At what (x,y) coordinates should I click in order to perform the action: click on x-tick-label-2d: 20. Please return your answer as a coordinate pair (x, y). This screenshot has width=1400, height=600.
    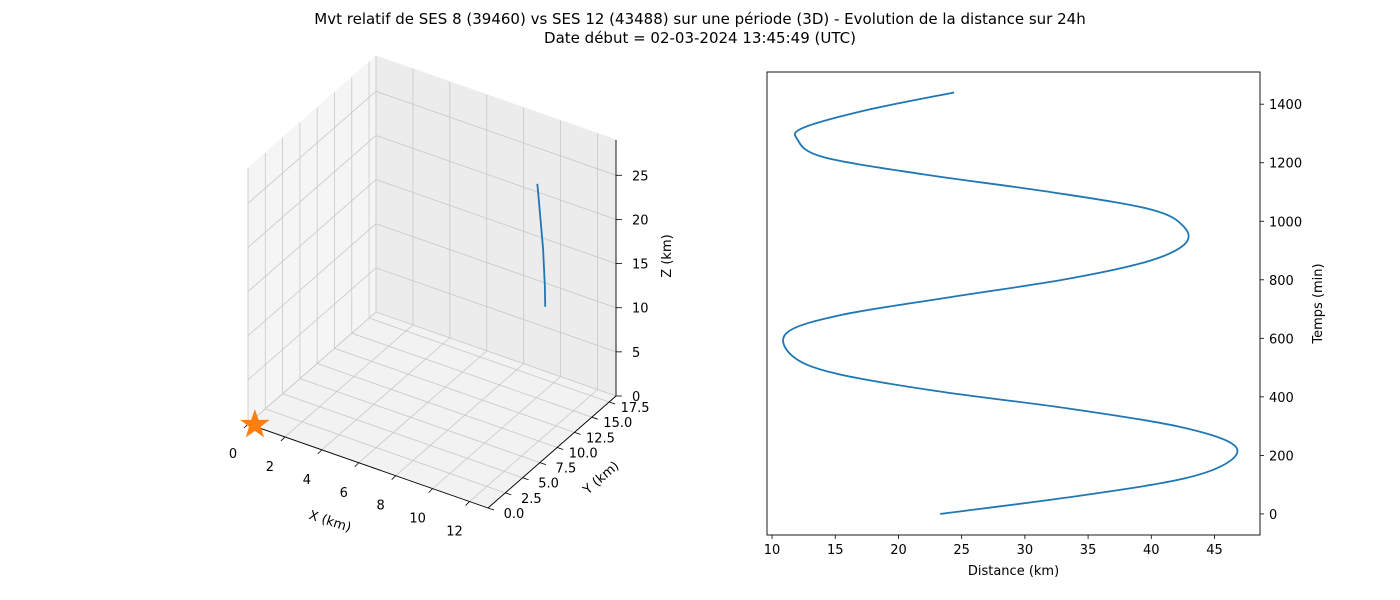
    Looking at the image, I should click on (898, 550).